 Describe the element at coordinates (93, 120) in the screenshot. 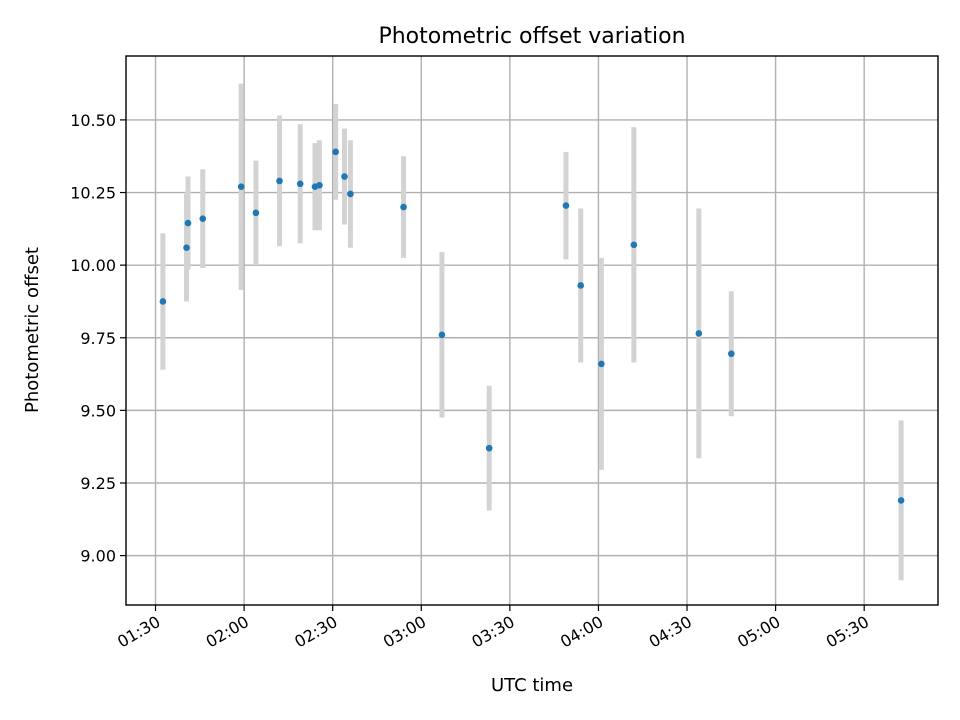

I see `y-tick-label: 10.50` at that location.